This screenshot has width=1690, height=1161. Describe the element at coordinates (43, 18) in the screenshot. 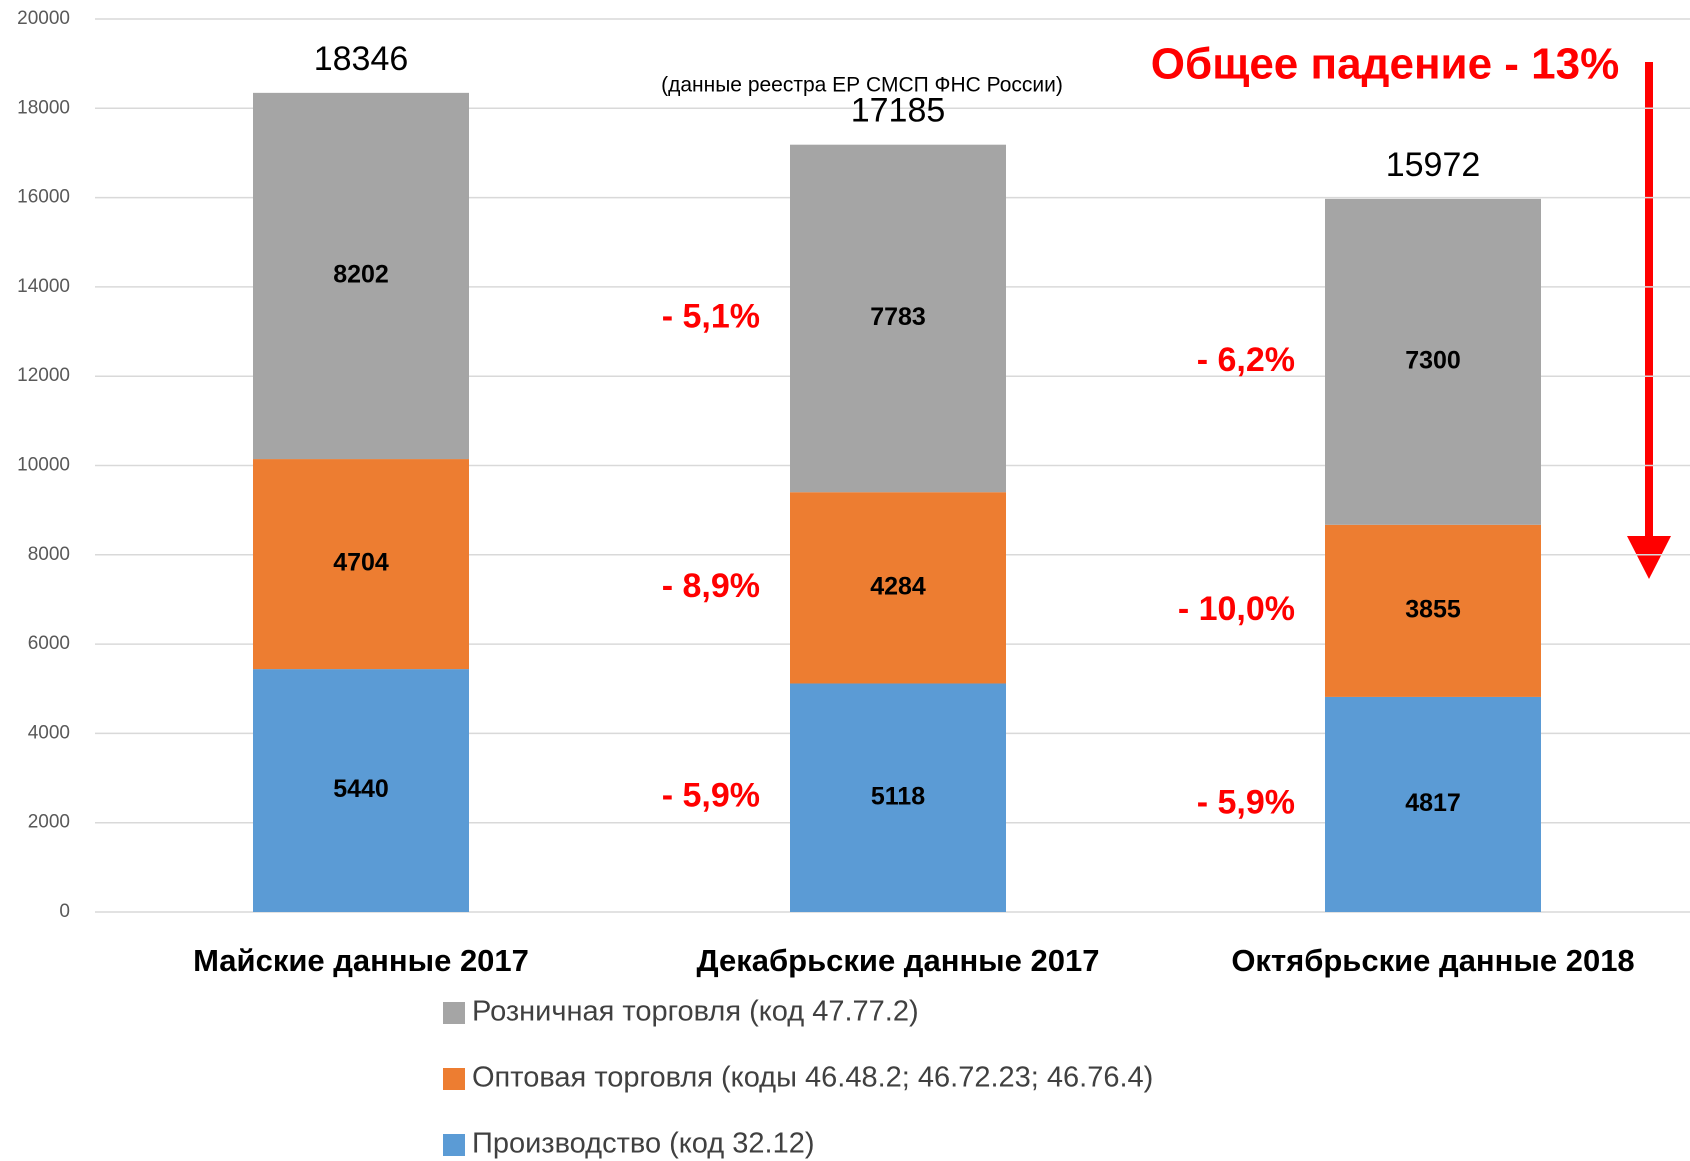

I see `y-tick-label: 20000` at that location.